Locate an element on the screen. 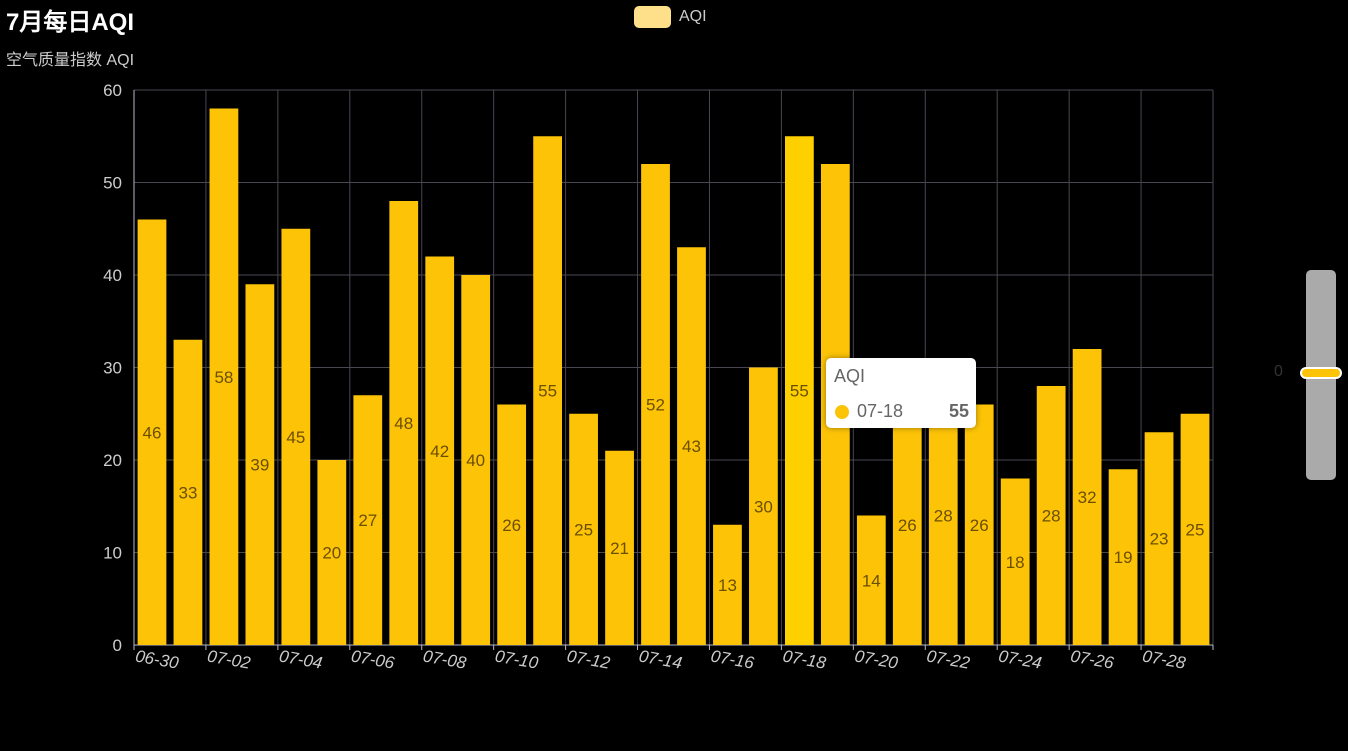 Image resolution: width=1348 pixels, height=751 pixels. data-label: 13 is located at coordinates (727, 585).